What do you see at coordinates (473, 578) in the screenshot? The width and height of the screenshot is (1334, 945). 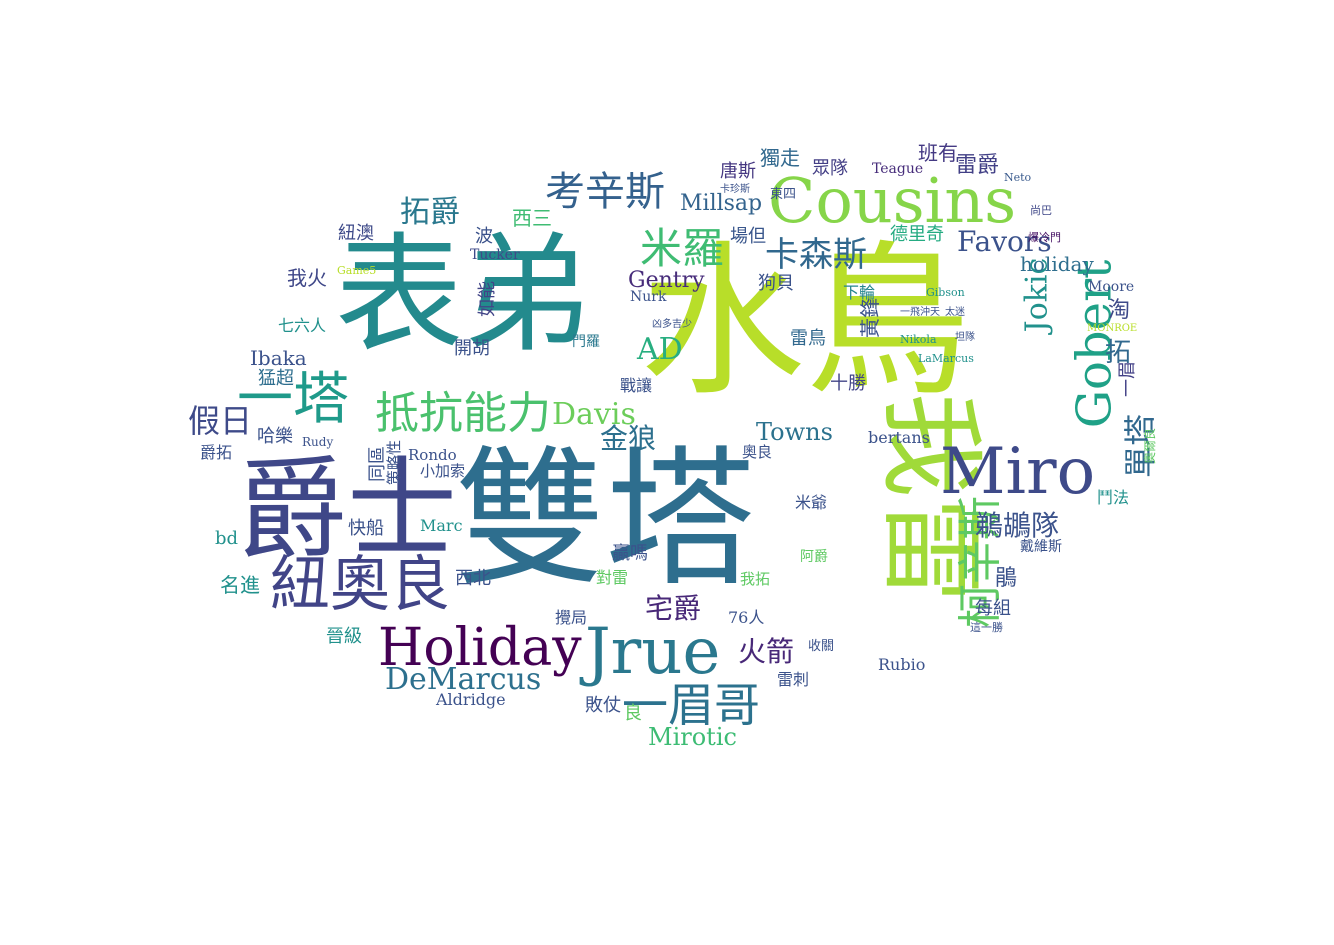 I see `word-西北: 西北` at bounding box center [473, 578].